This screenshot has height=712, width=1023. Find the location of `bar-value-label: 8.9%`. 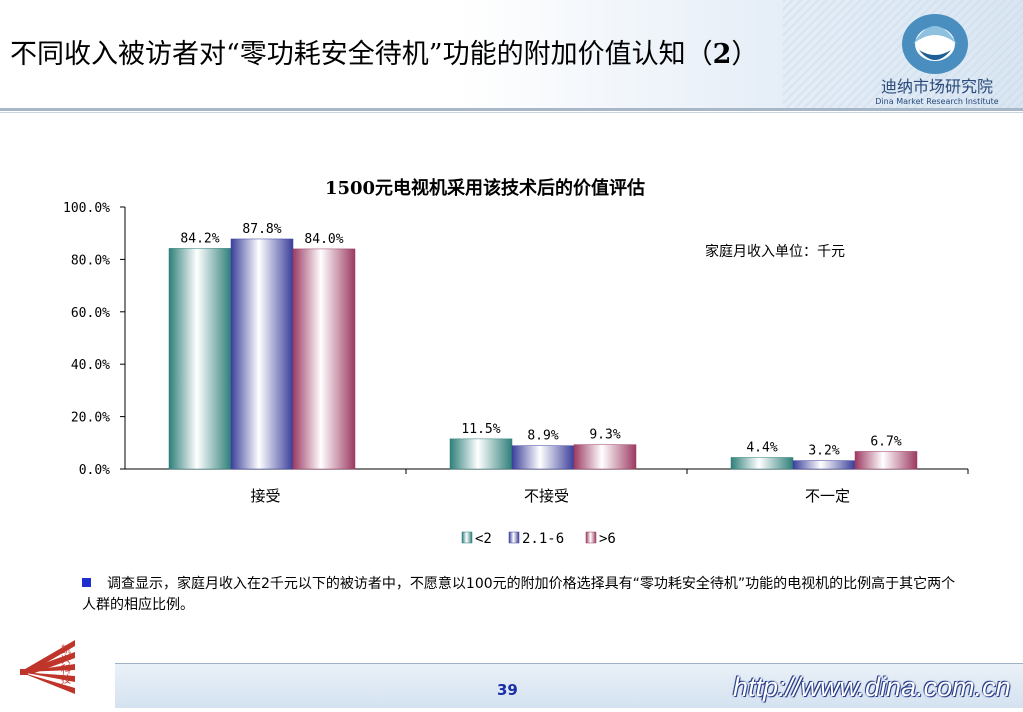

bar-value-label: 8.9% is located at coordinates (542, 436).